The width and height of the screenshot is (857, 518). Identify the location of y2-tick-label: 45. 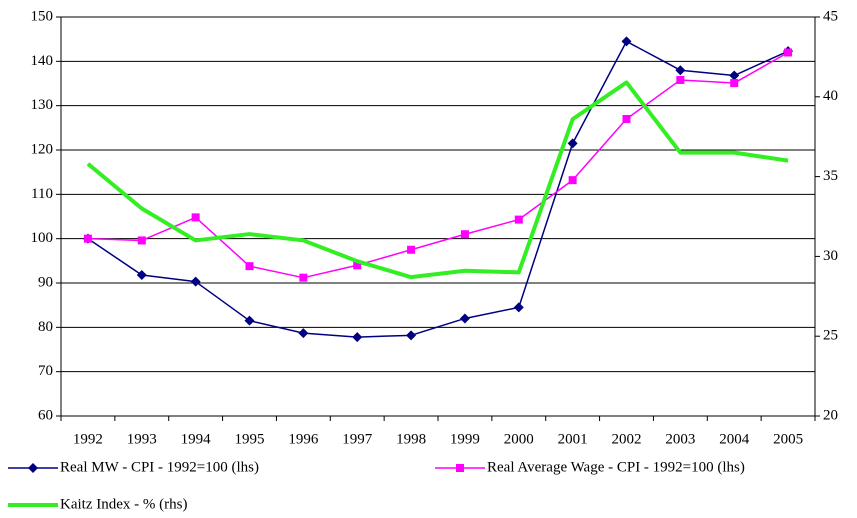
(830, 16).